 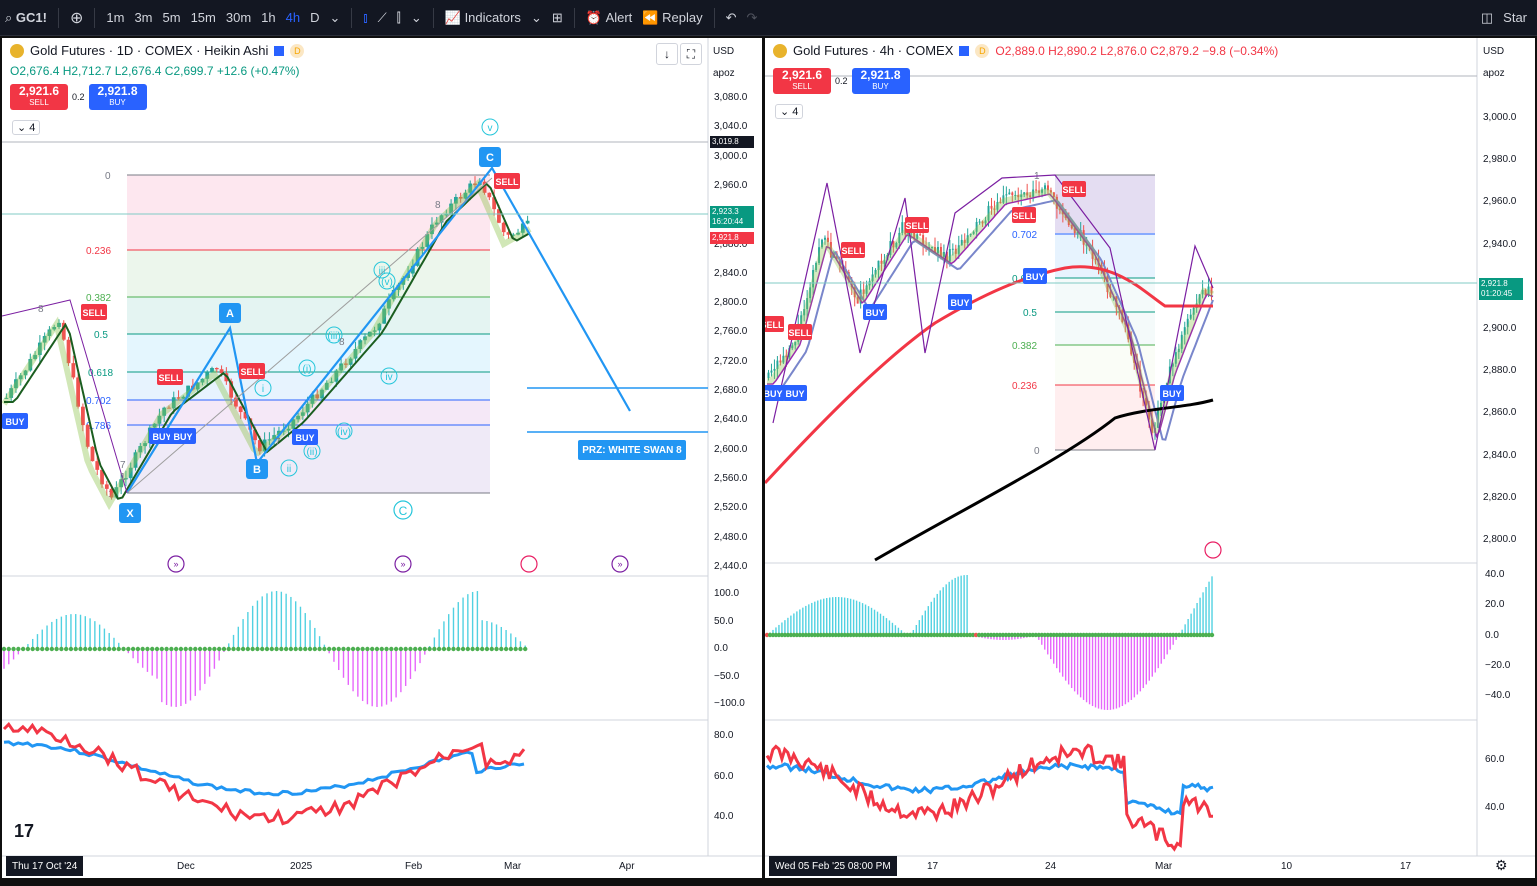 What do you see at coordinates (24, 831) in the screenshot?
I see `tradingview-logo: 17` at bounding box center [24, 831].